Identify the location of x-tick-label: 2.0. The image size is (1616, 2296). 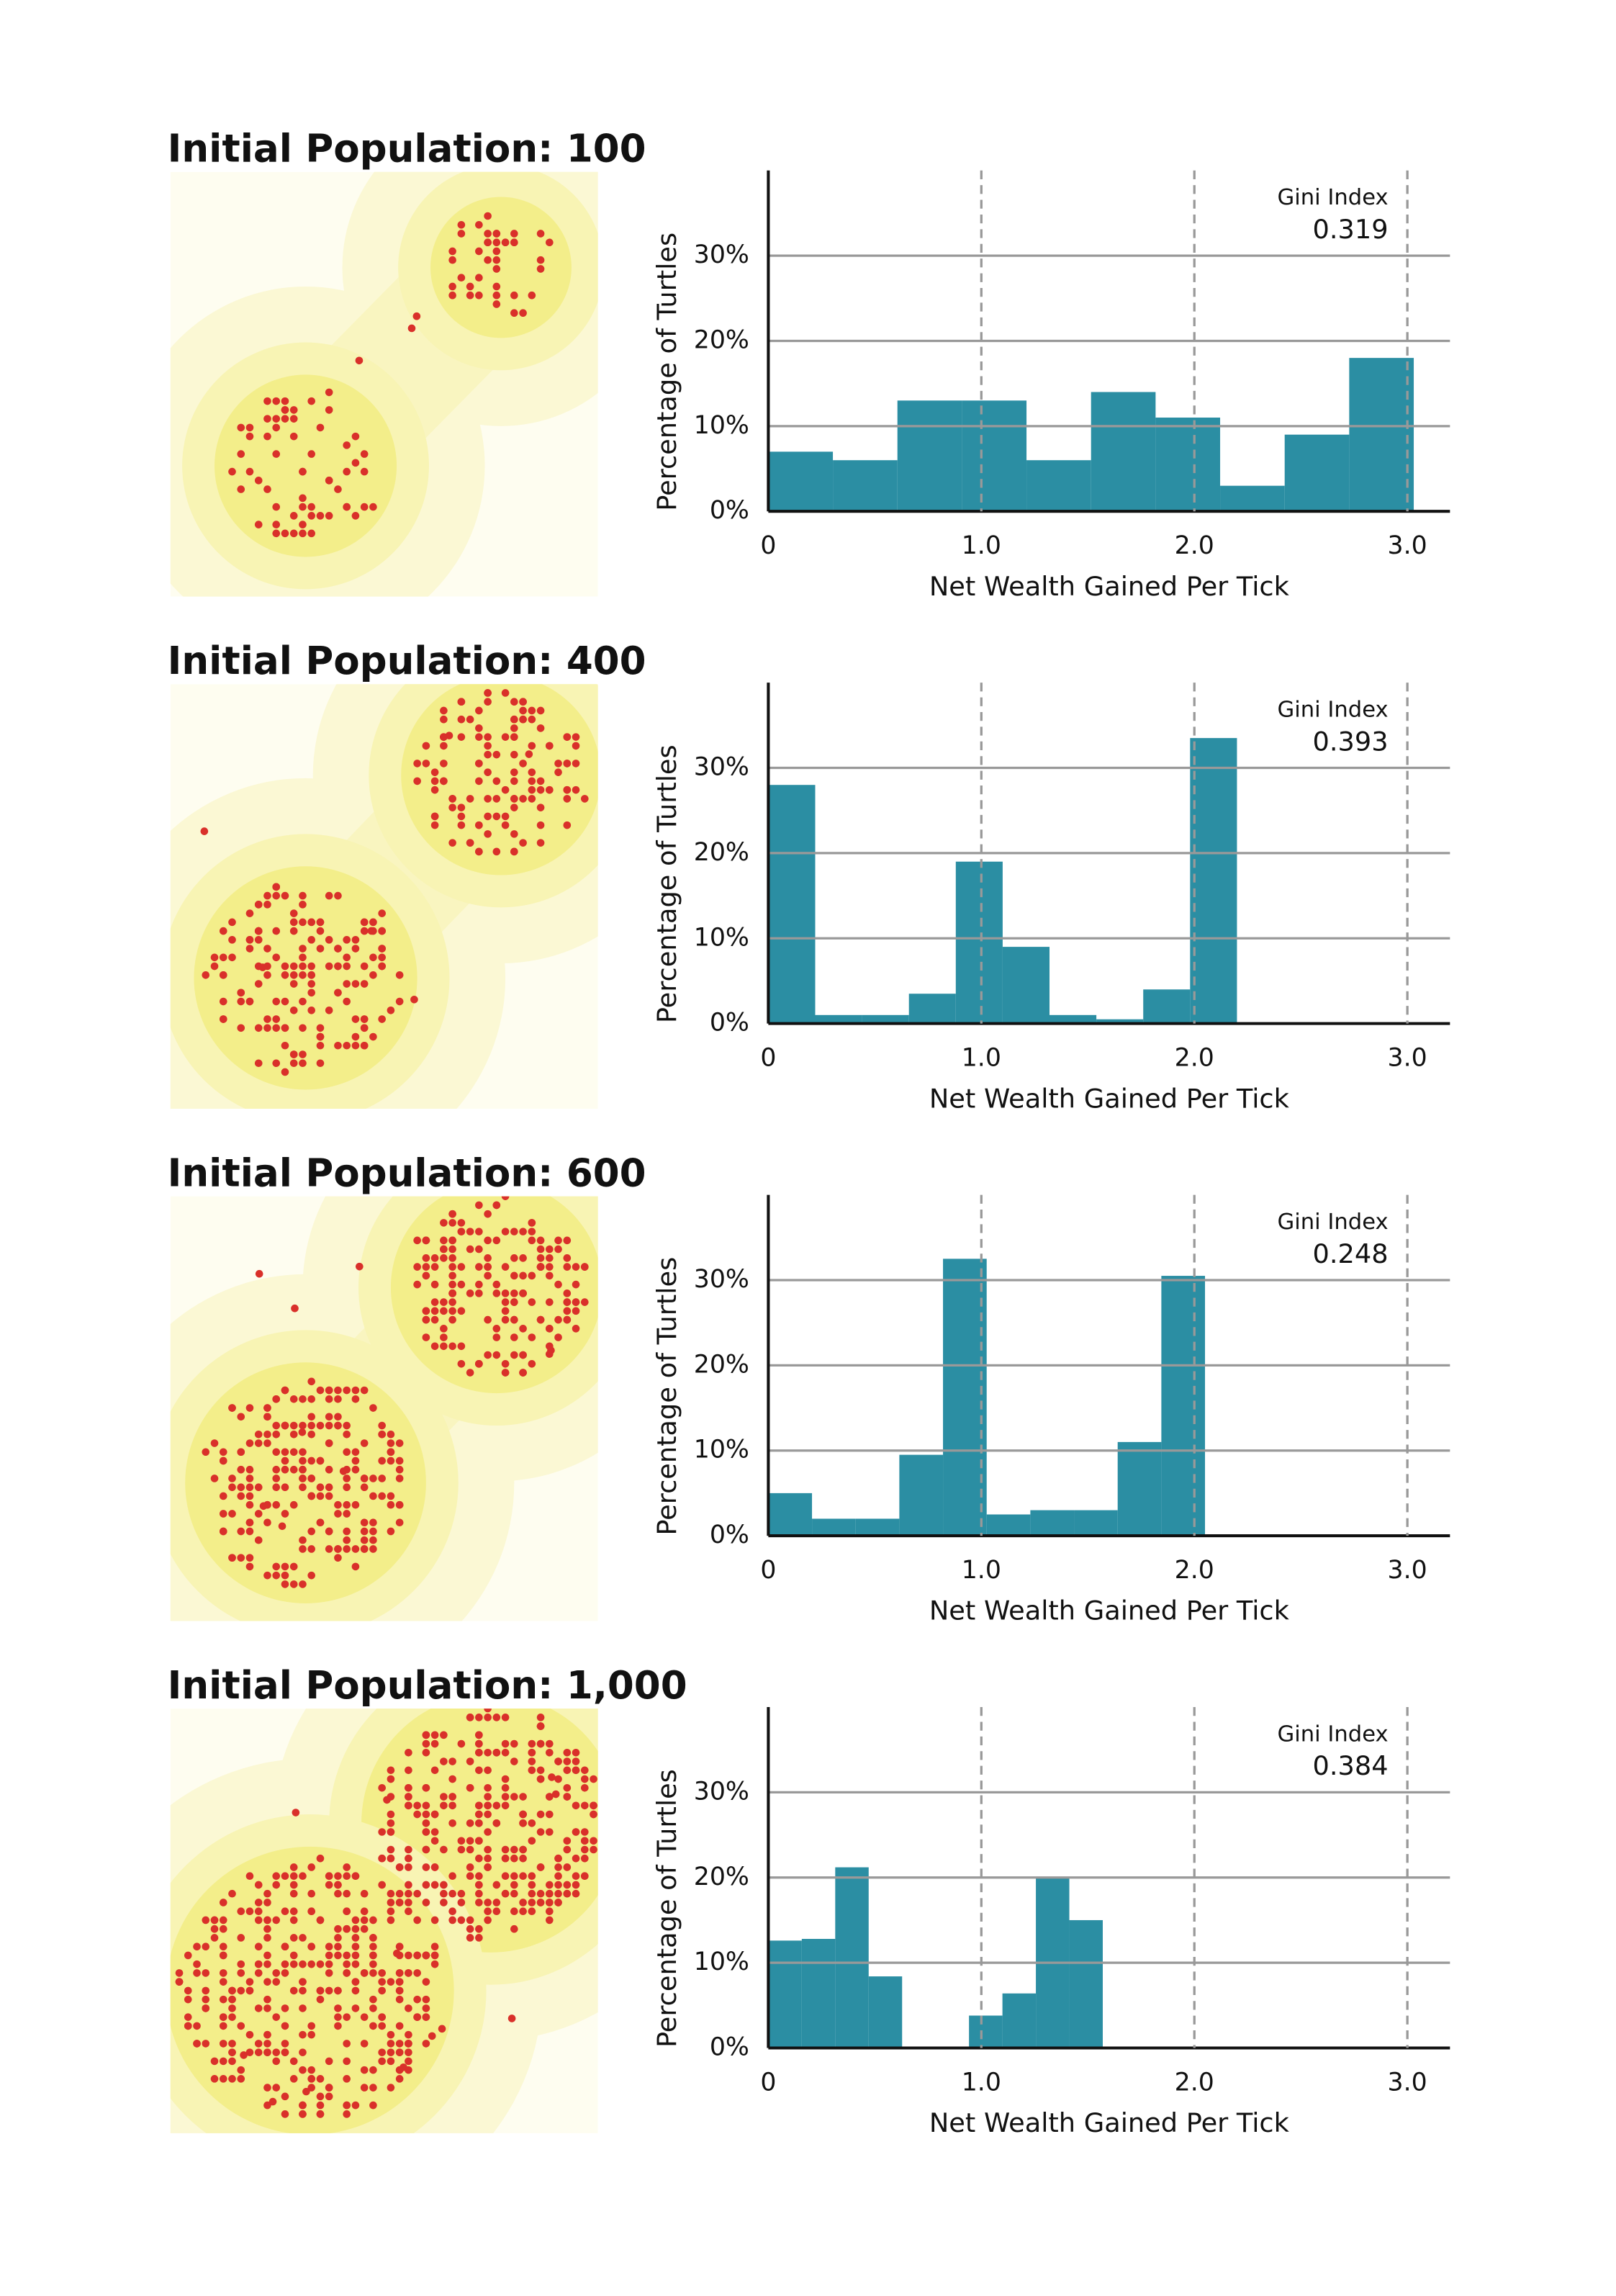
(1194, 1059).